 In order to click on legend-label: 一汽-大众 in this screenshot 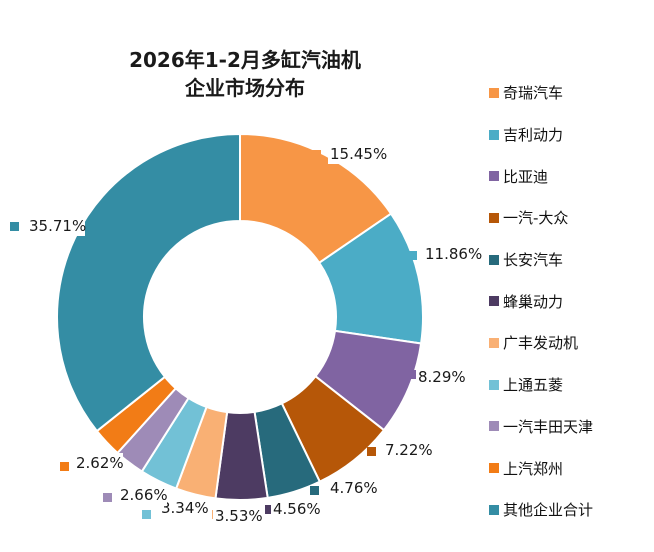, I will do `click(536, 218)`.